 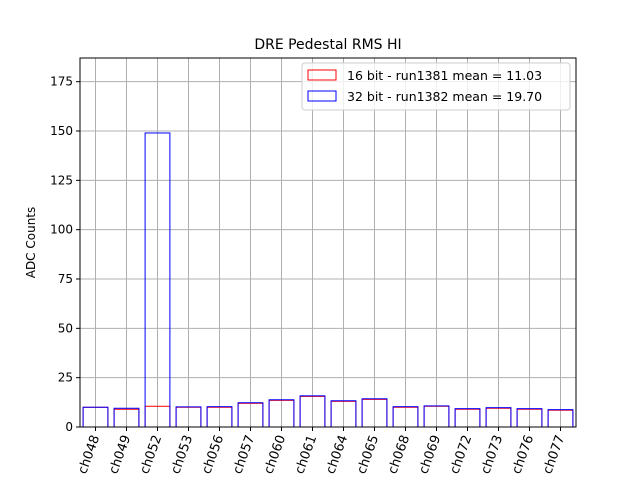 What do you see at coordinates (65, 328) in the screenshot?
I see `y-tick-label: 50` at bounding box center [65, 328].